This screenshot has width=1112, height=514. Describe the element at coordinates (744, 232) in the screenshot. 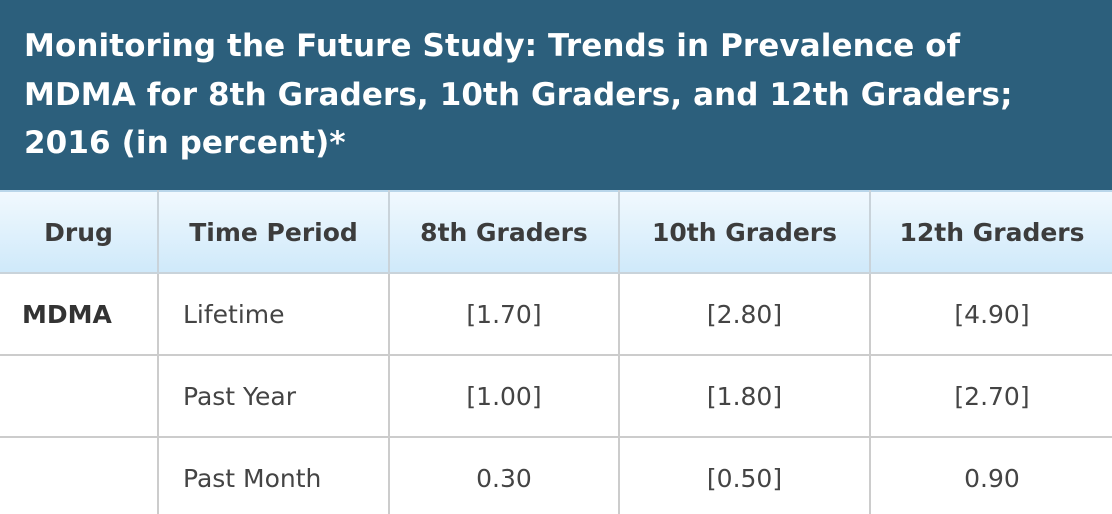

I see `column-header-10th-graders: 10th Graders` at that location.